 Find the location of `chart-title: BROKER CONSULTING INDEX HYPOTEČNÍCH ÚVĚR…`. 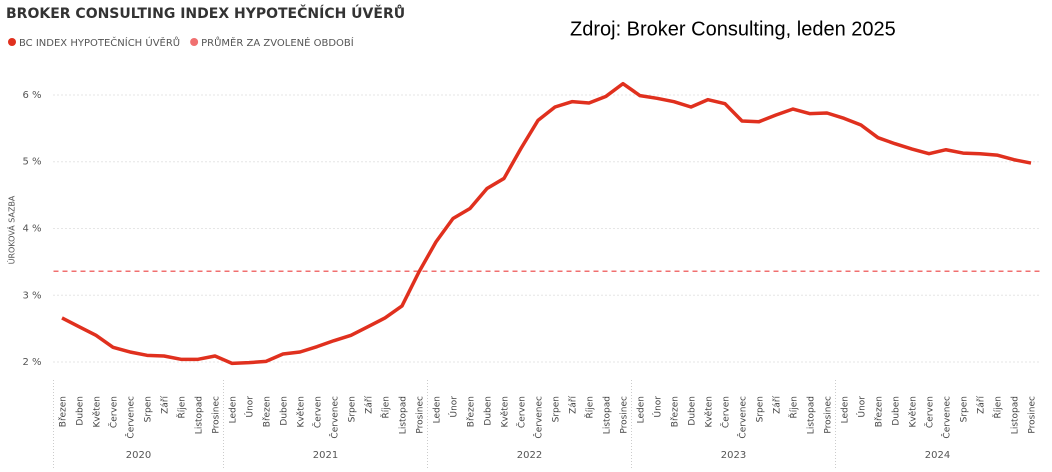

chart-title: BROKER CONSULTING INDEX HYPOTEČNÍCH ÚVĚR… is located at coordinates (205, 13).